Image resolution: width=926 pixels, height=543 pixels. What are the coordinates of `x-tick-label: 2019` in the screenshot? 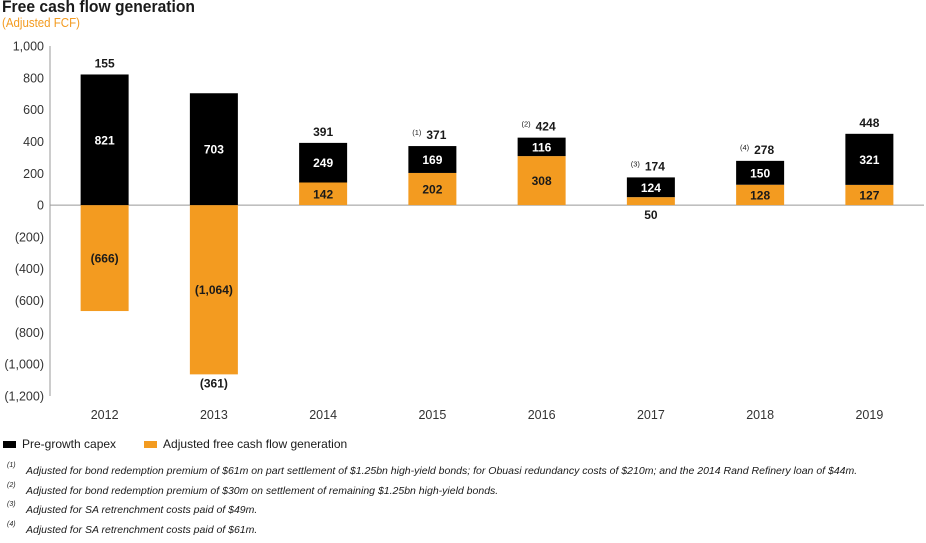 It's located at (869, 415).